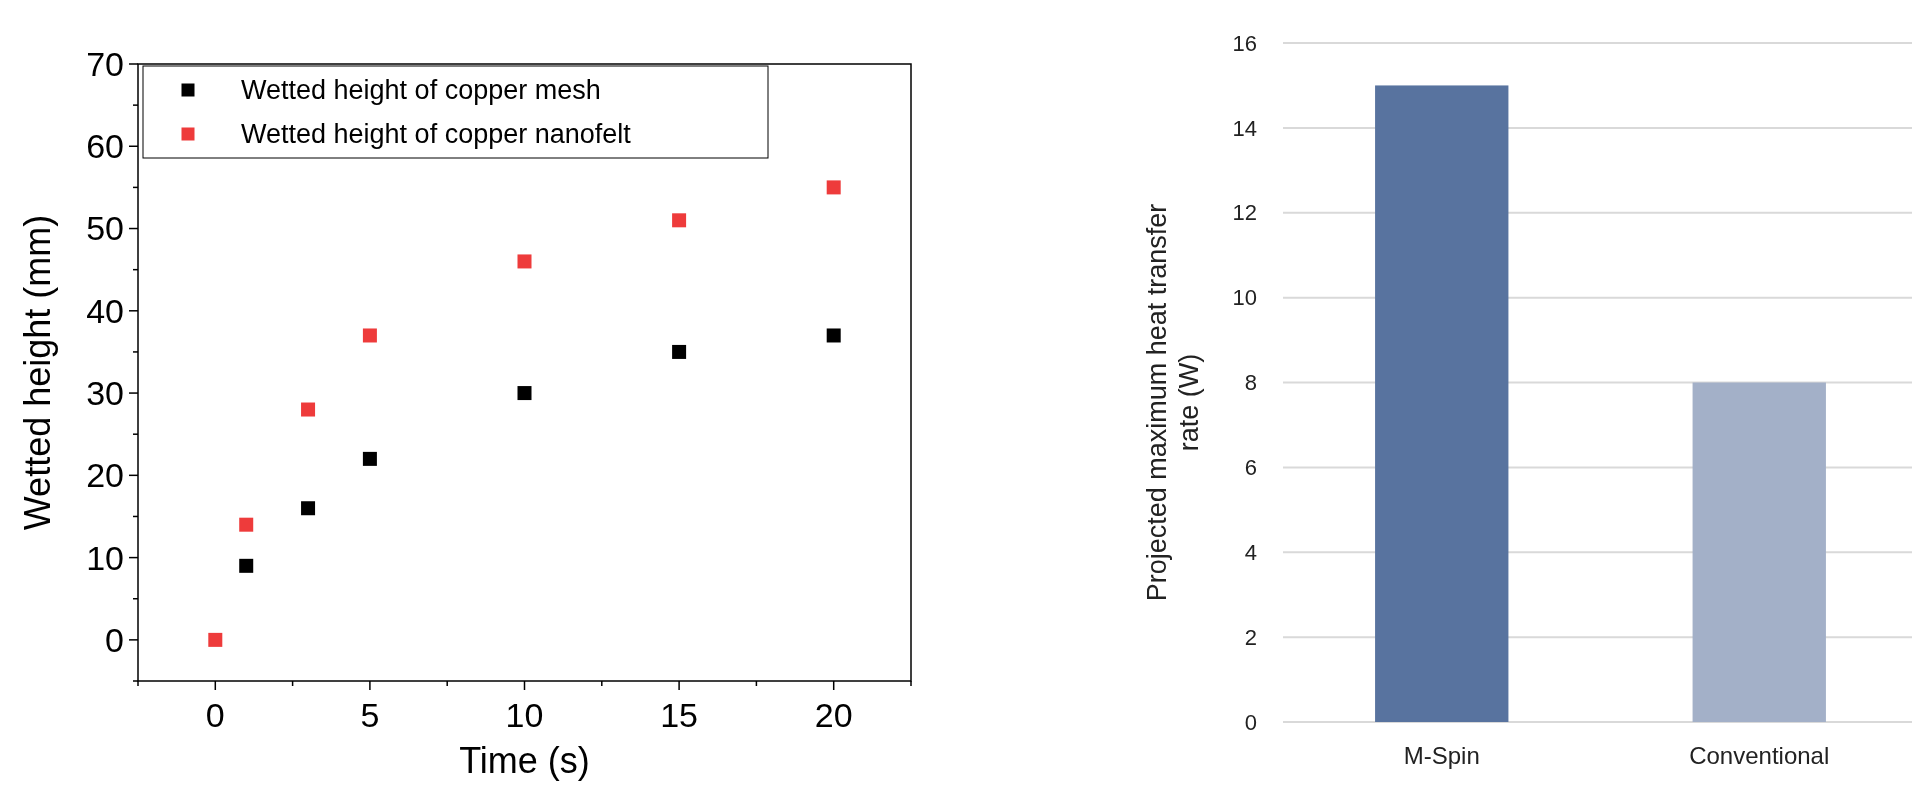  What do you see at coordinates (679, 715) in the screenshot?
I see `x-tick-label: 15` at bounding box center [679, 715].